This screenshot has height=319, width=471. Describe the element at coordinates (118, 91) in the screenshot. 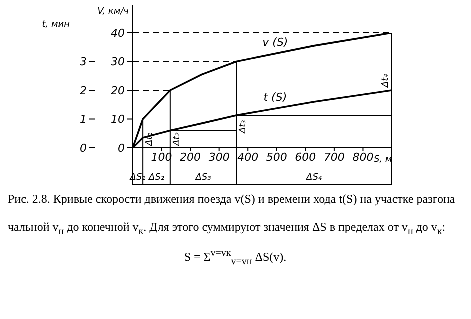

I see `y-tick-label: 20` at that location.